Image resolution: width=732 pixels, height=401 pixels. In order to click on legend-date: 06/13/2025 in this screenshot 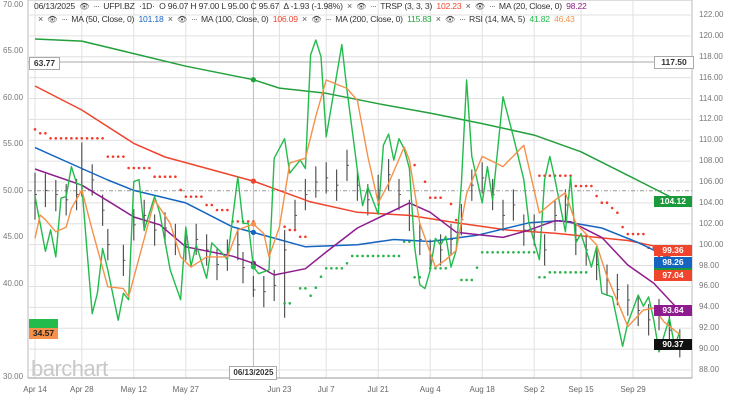, I will do `click(55, 6)`.